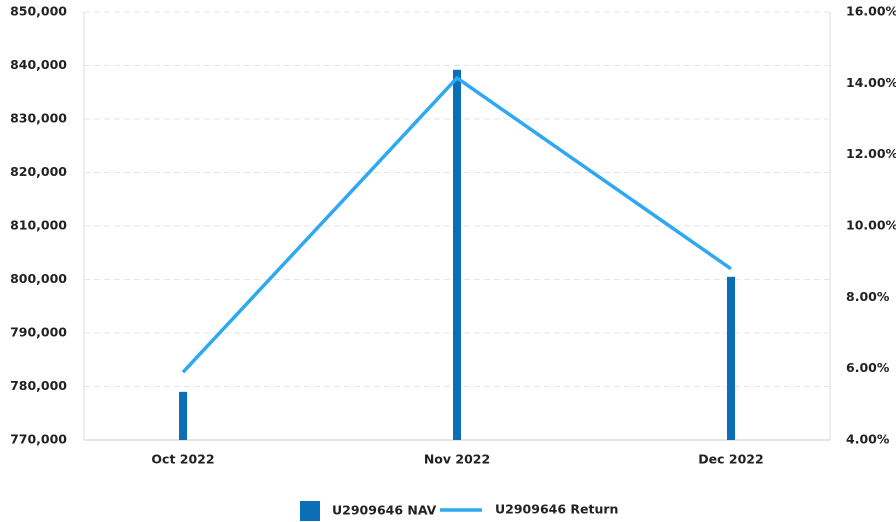 The image size is (896, 522). What do you see at coordinates (38, 439) in the screenshot?
I see `y-tick-label: 770,000` at bounding box center [38, 439].